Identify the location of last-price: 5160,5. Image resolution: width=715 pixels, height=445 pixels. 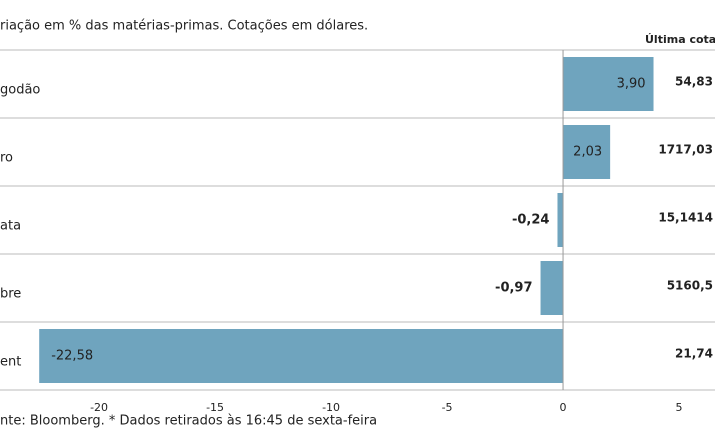
(690, 286).